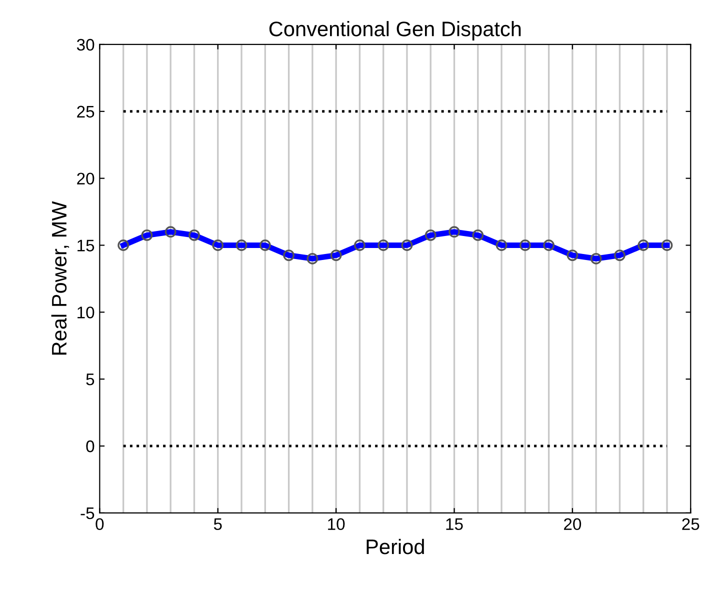  What do you see at coordinates (85, 44) in the screenshot?
I see `y-tick-label: 30` at bounding box center [85, 44].